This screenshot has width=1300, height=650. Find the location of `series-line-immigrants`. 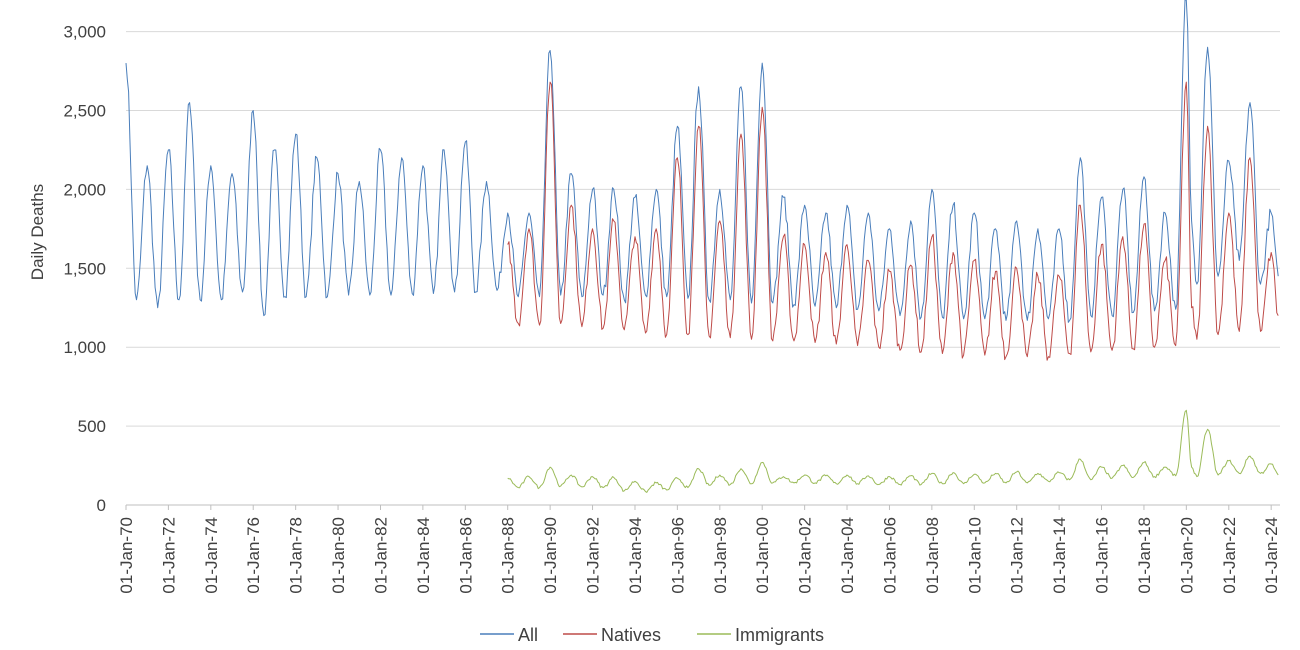

series-line-immigrants is located at coordinates (893, 451).